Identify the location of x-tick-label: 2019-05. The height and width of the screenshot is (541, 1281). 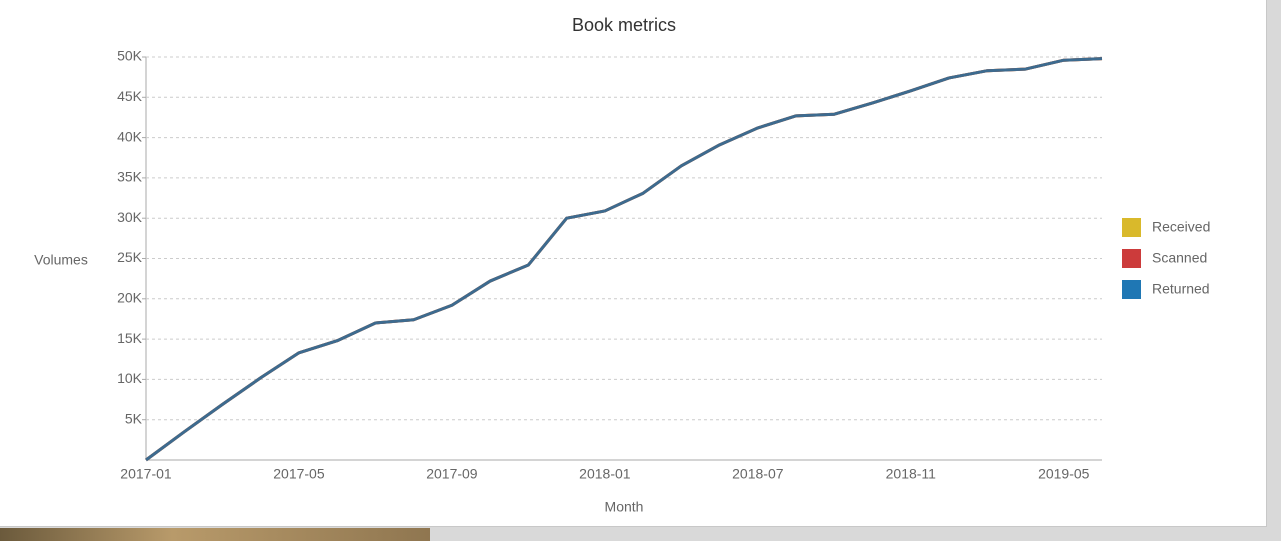
(1064, 474).